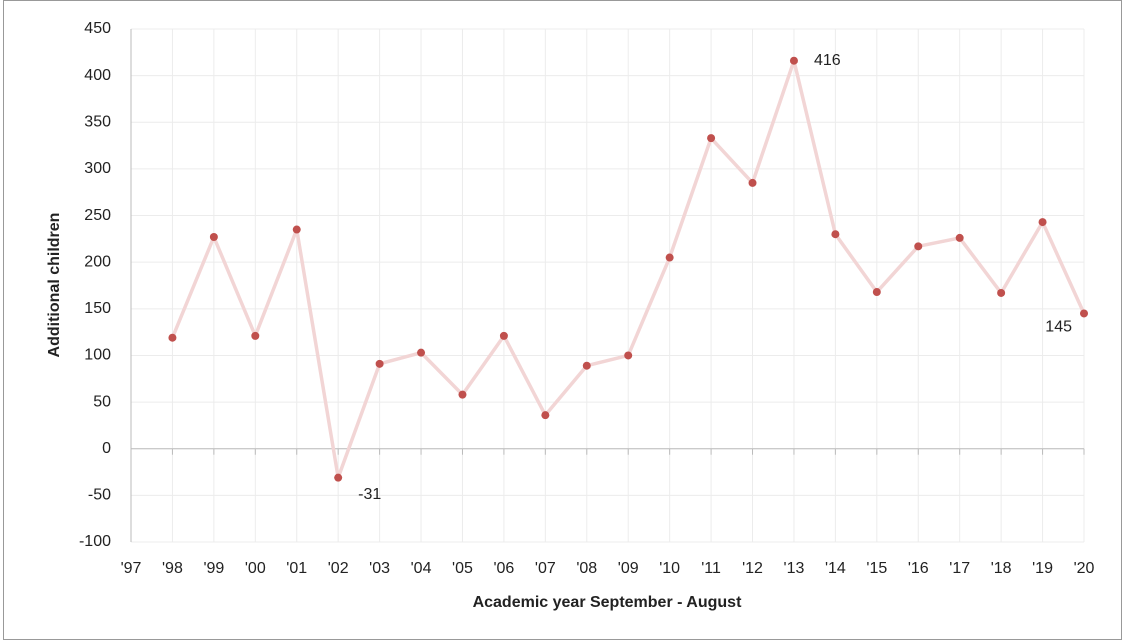 This screenshot has height=643, width=1125. I want to click on x-tick-label: '16, so click(918, 568).